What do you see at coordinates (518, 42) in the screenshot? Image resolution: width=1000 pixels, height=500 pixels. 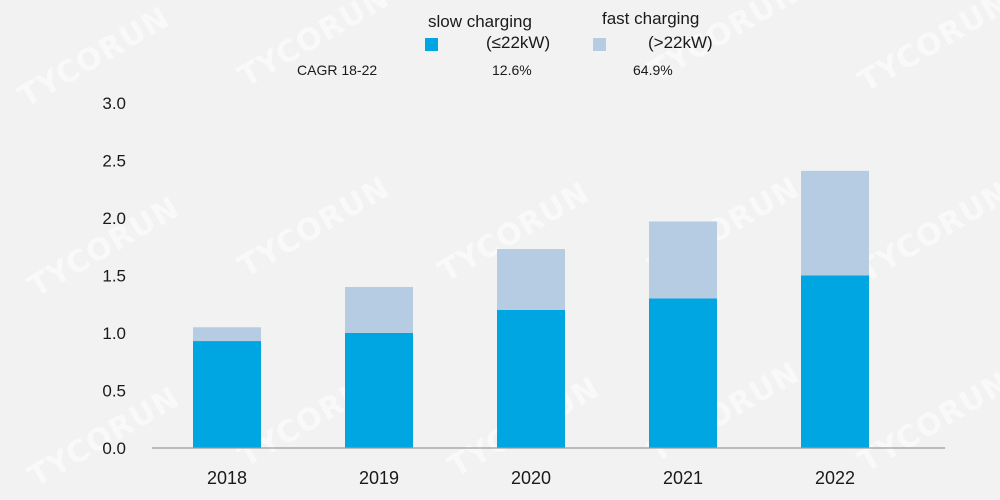 I see `legend-slow-sublabel: (≤22kW)` at bounding box center [518, 42].